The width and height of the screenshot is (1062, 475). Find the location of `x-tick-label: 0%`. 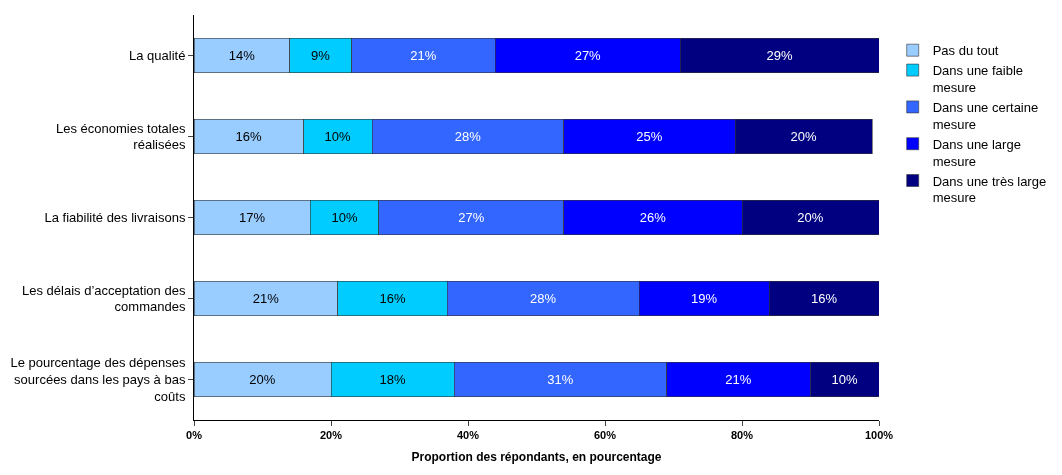

x-tick-label: 0% is located at coordinates (194, 435).